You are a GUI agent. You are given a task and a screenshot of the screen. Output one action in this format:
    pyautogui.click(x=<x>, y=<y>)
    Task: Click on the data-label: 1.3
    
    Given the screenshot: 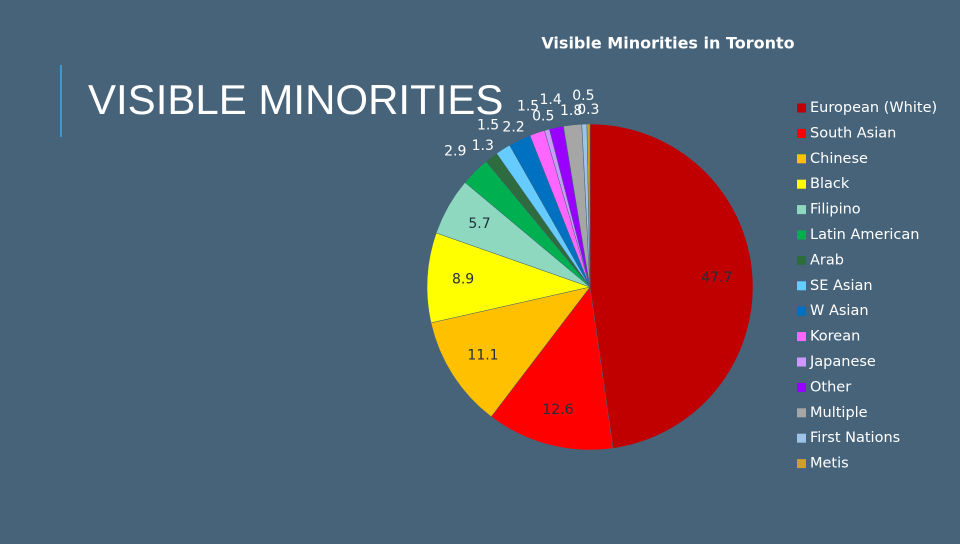 What is the action you would take?
    pyautogui.click(x=483, y=146)
    